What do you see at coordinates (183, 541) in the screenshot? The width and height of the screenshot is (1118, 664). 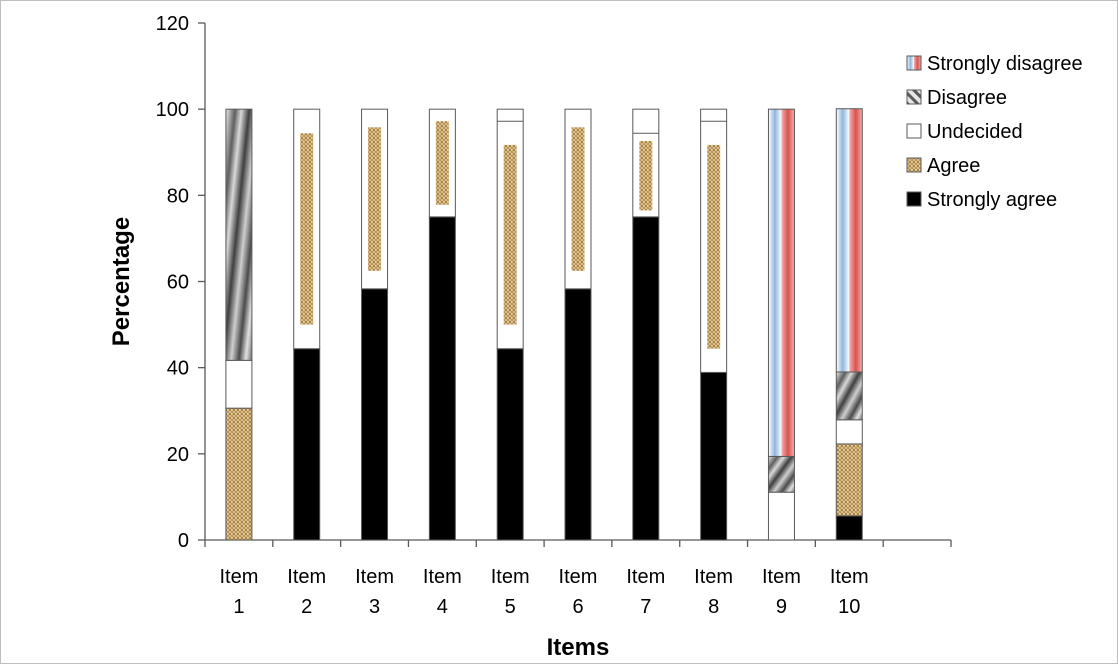 I see `y-tick-label: 0` at bounding box center [183, 541].